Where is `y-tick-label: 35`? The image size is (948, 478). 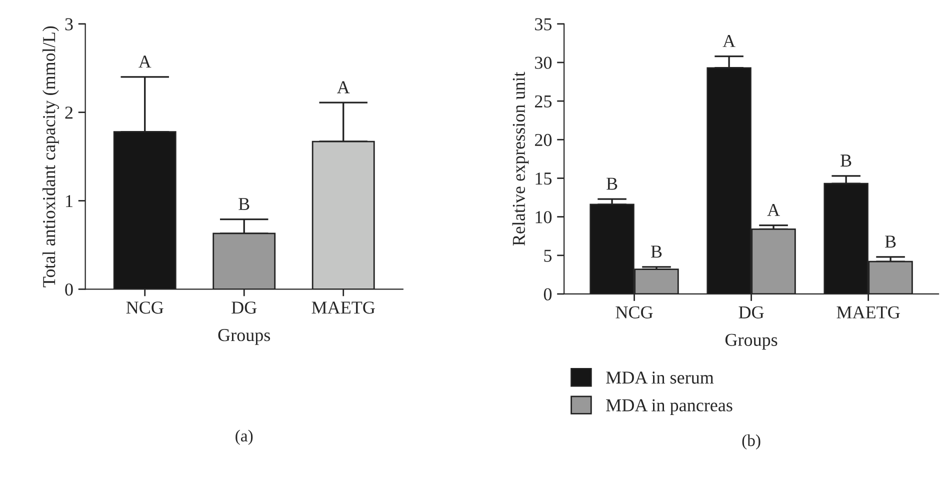 y-tick-label: 35 is located at coordinates (543, 24).